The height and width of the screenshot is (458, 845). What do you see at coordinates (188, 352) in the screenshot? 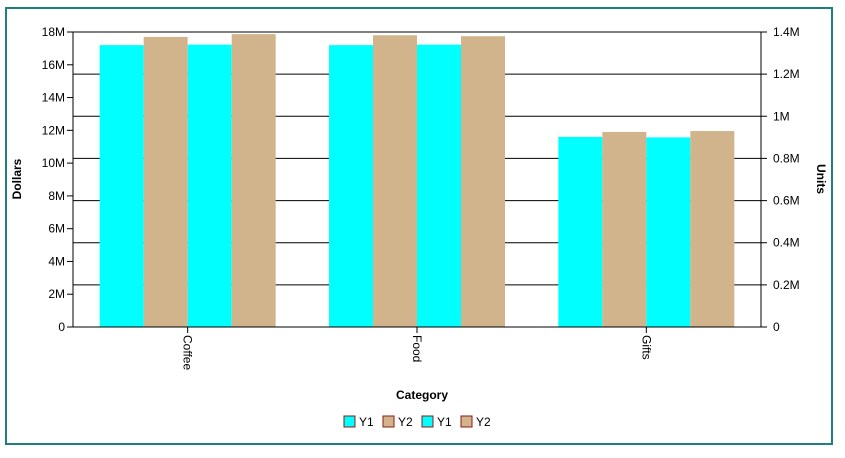
I see `x-tick-label: Coffee` at bounding box center [188, 352].